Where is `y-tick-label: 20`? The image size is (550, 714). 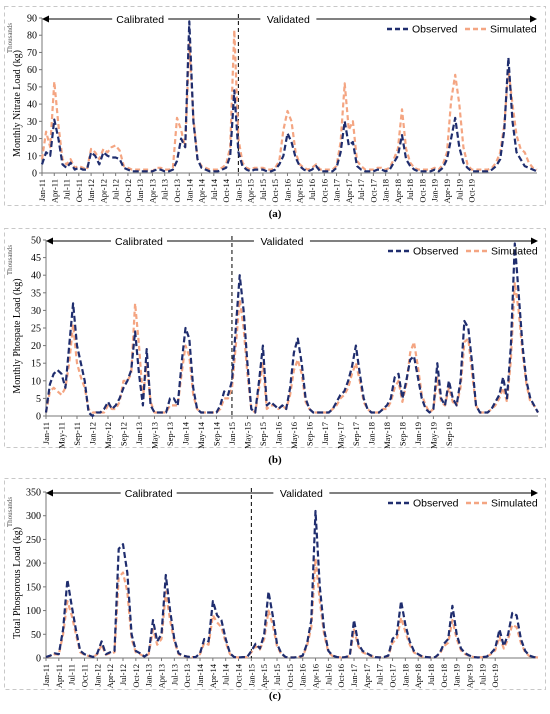 y-tick-label: 20 is located at coordinates (36, 346).